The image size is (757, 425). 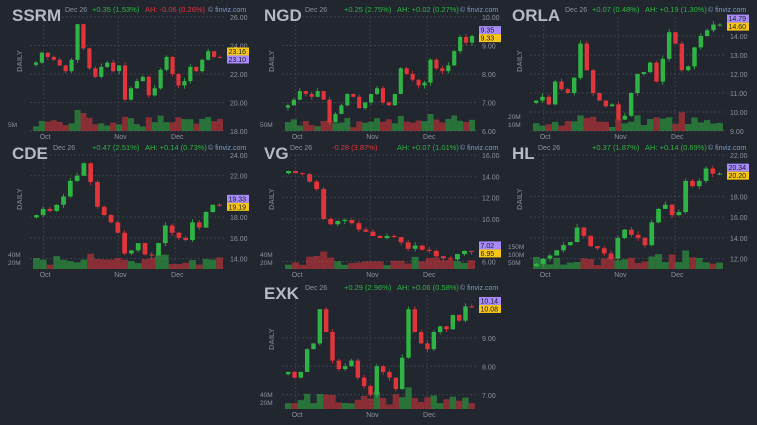 I want to click on y-tick-label: 7.00, so click(x=489, y=396).